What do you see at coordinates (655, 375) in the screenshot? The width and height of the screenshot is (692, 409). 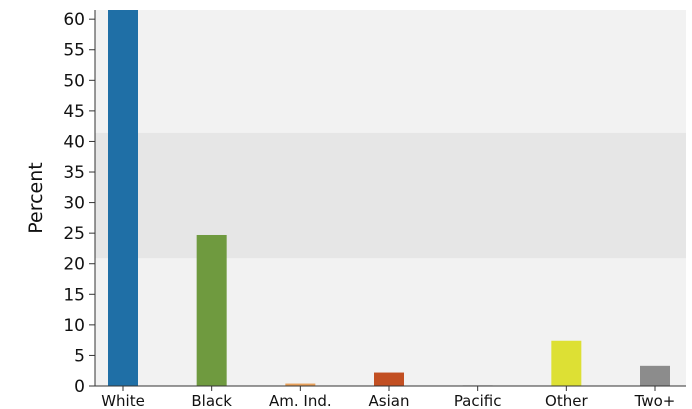 I see `bar-two` at bounding box center [655, 375].